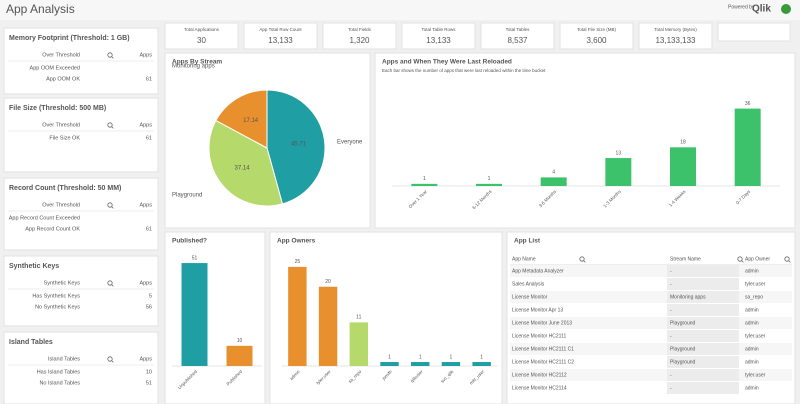  Describe the element at coordinates (683, 349) in the screenshot. I see `table-cell: Playground` at that location.